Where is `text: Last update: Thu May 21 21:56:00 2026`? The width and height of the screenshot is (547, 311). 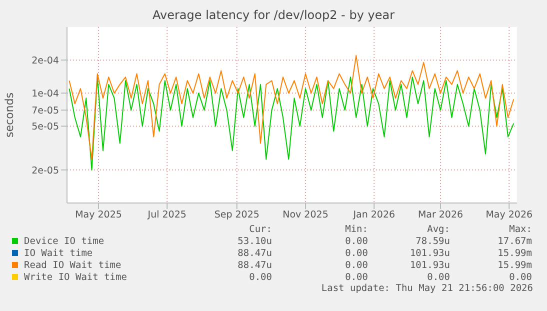
text: Last update: Thu May 21 21:56:00 2026 is located at coordinates (427, 288).